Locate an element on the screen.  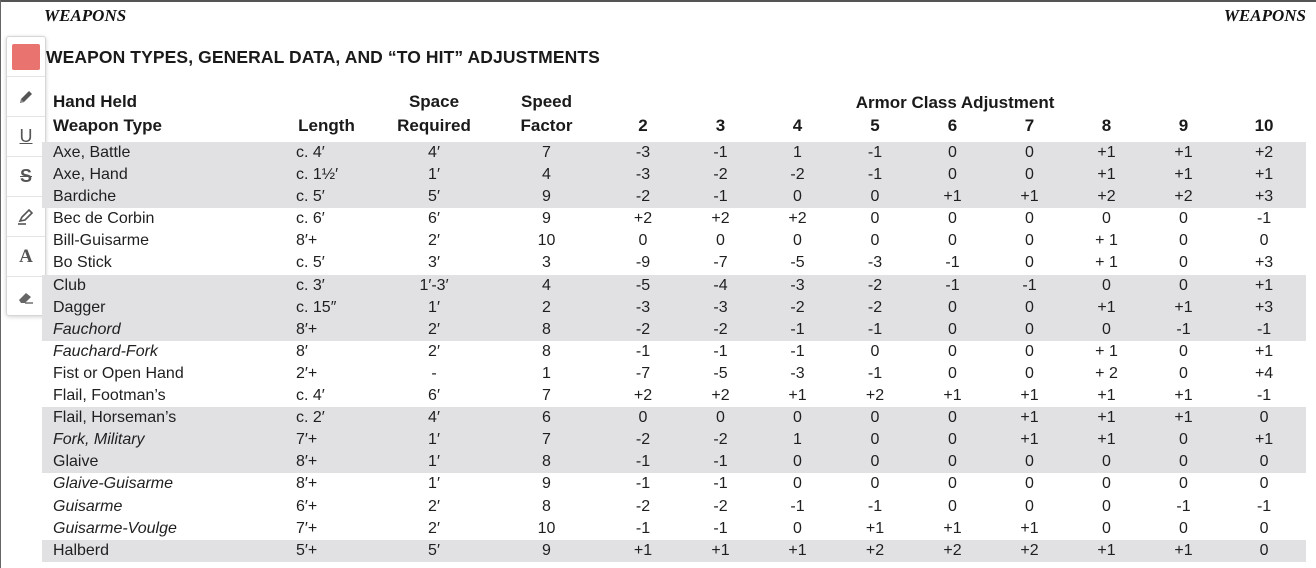
color-swatch-button is located at coordinates (26, 57).